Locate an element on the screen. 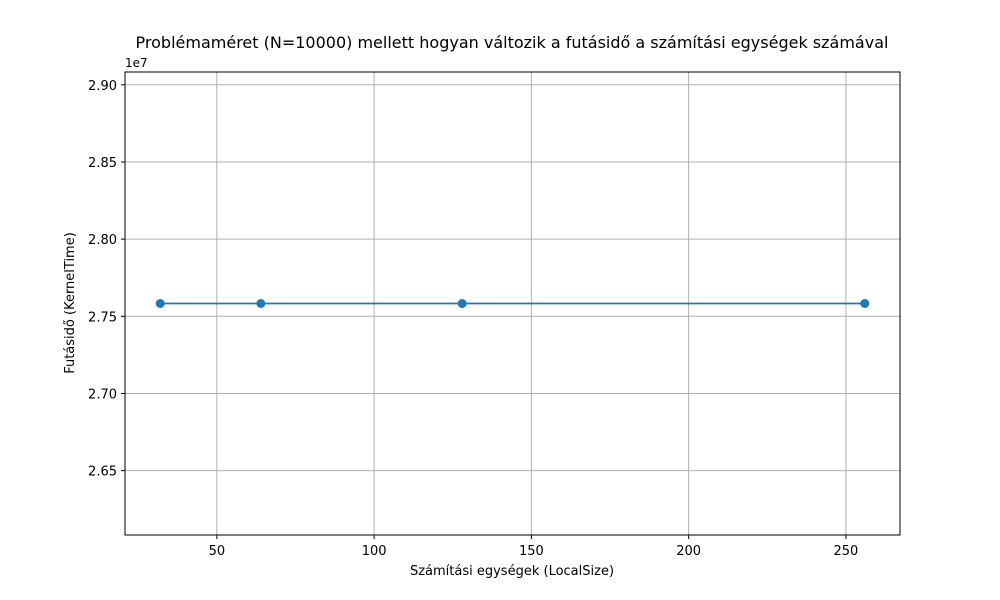 This screenshot has width=1000, height=600. y-axis-offset-label: 1e7 is located at coordinates (136, 63).